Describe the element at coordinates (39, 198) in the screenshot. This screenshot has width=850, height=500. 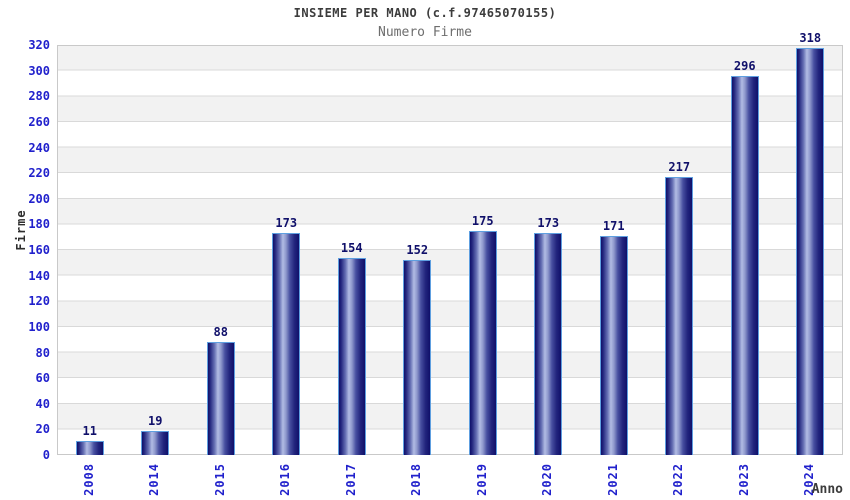
I see `y-tick-label: 200` at that location.